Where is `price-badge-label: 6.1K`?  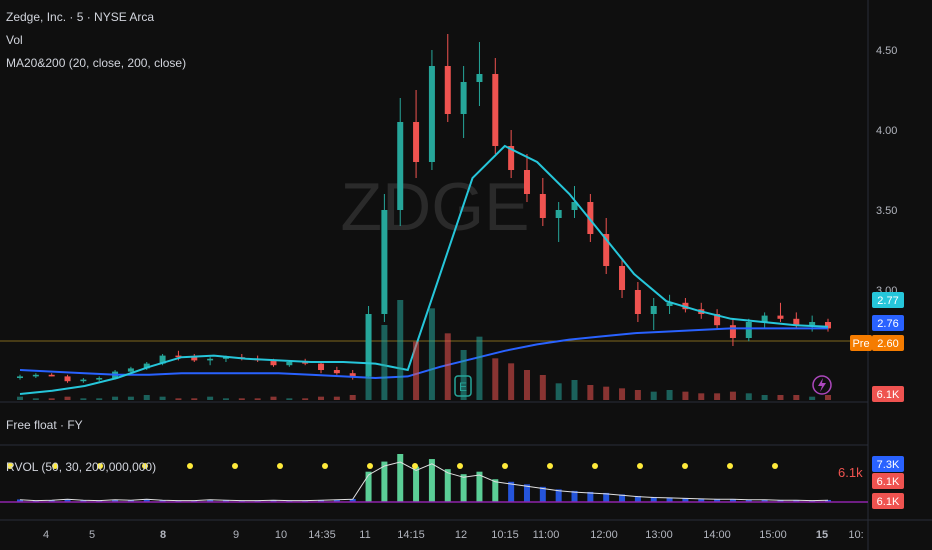 price-badge-label: 6.1K is located at coordinates (888, 502).